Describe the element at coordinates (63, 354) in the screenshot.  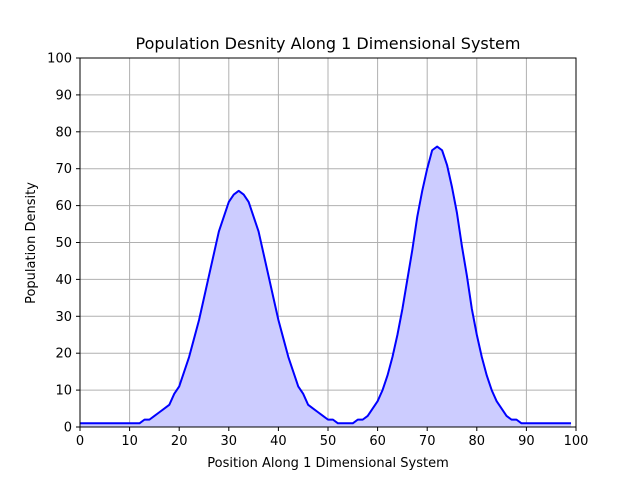
I see `y-tick-label: 20` at that location.